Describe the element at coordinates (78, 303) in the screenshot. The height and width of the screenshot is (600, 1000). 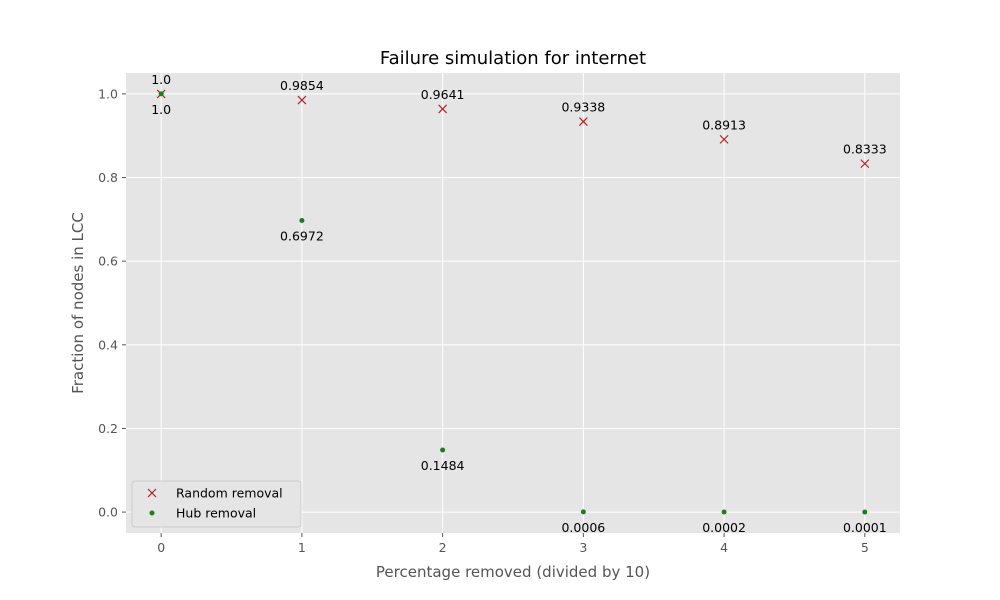
I see `y-axis-label: Fraction of nodes in LCC` at that location.